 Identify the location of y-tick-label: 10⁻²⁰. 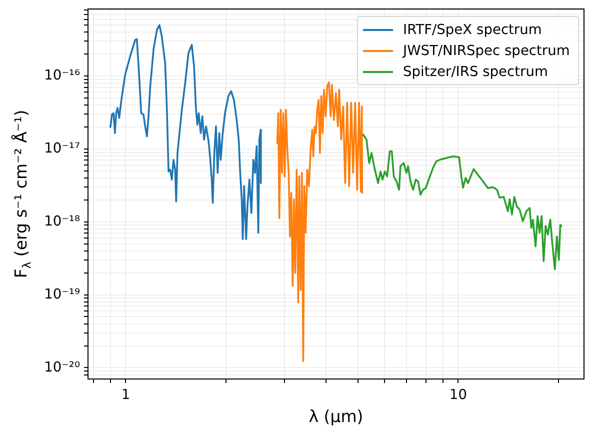
(62, 367).